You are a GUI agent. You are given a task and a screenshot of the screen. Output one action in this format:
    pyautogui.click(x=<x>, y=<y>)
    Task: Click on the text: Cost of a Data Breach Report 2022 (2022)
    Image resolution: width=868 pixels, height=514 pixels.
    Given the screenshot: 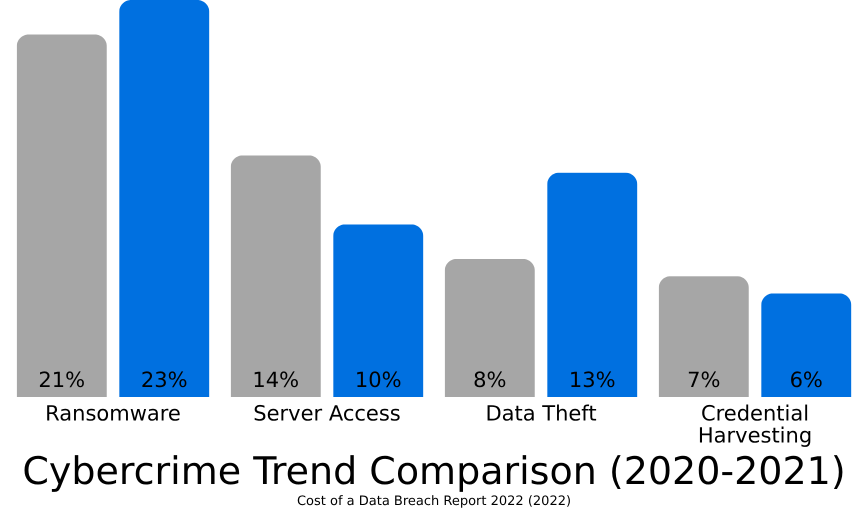 What is the action you would take?
    pyautogui.click(x=434, y=501)
    